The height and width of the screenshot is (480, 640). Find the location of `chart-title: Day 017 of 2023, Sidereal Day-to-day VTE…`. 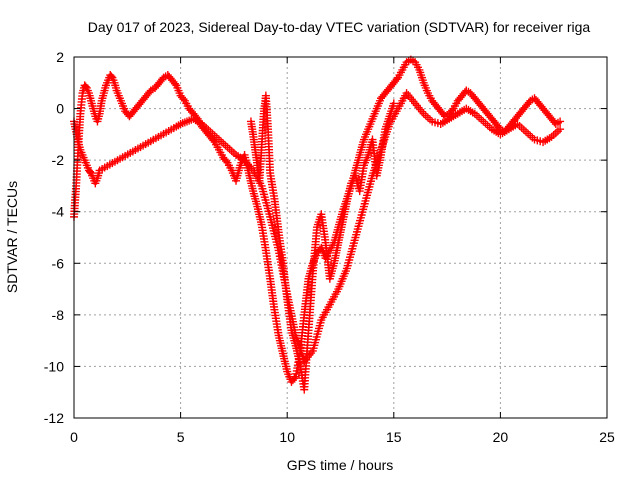

chart-title: Day 017 of 2023, Sidereal Day-to-day VTE… is located at coordinates (339, 27).